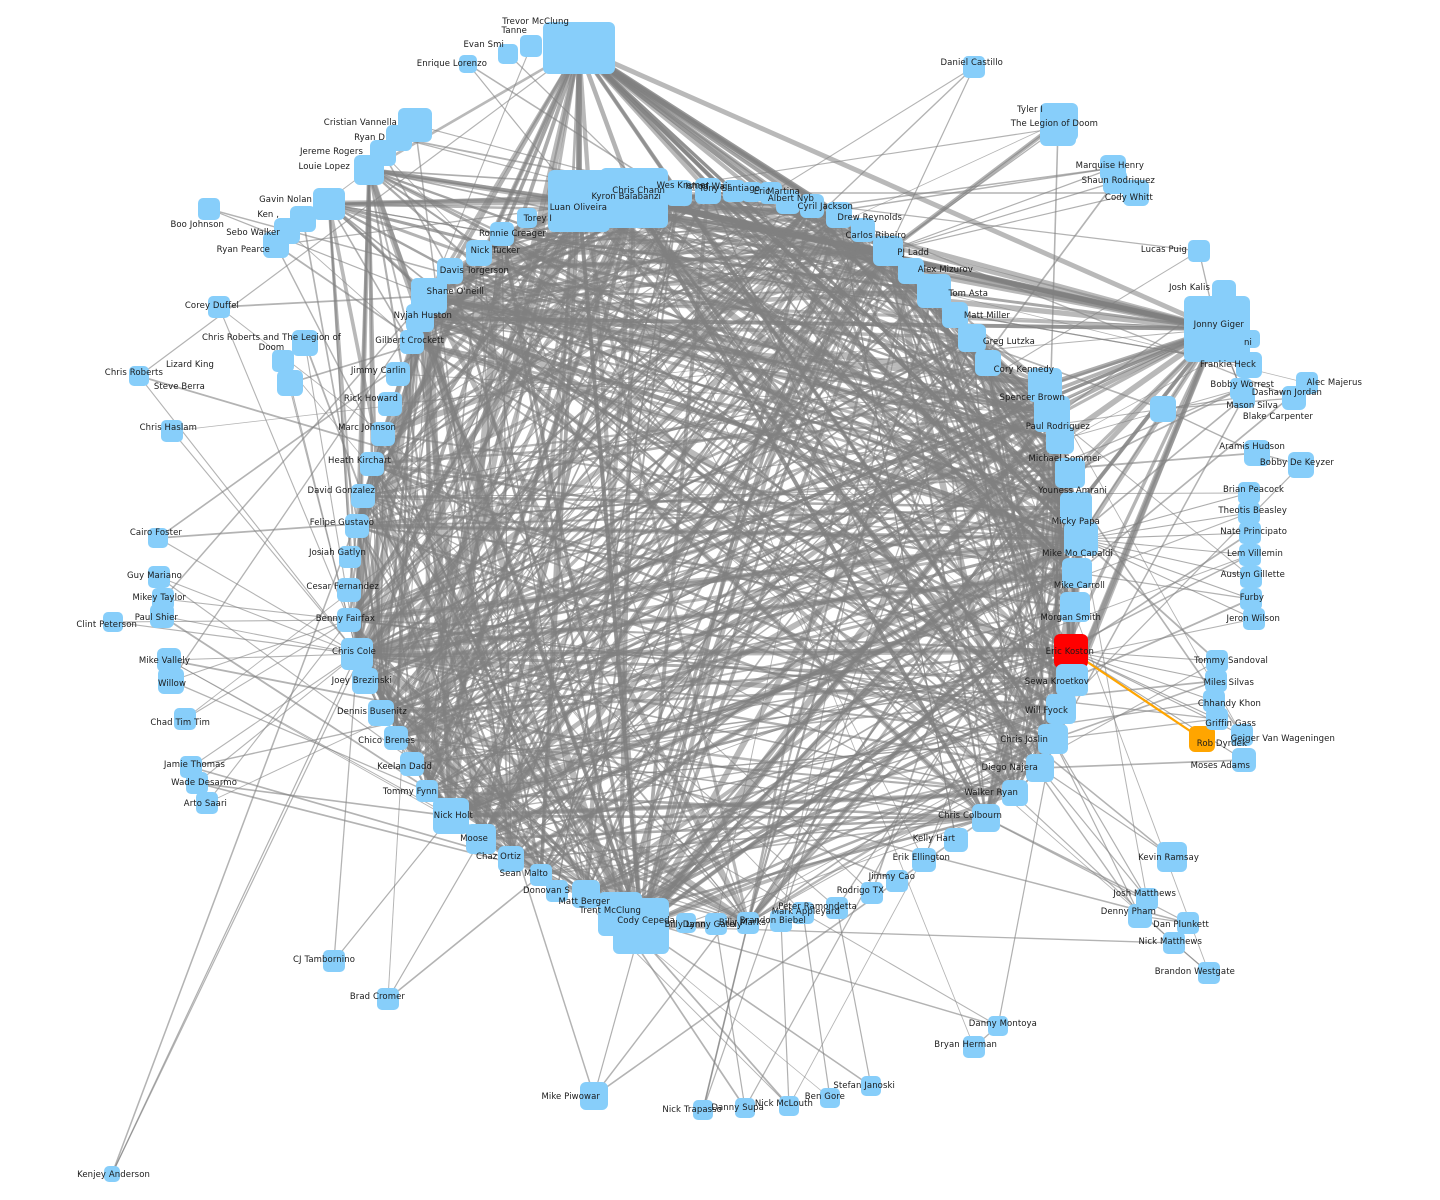 The height and width of the screenshot is (1200, 1440). What do you see at coordinates (863, 230) in the screenshot?
I see `graph-node-carlos-ribeiro` at bounding box center [863, 230].